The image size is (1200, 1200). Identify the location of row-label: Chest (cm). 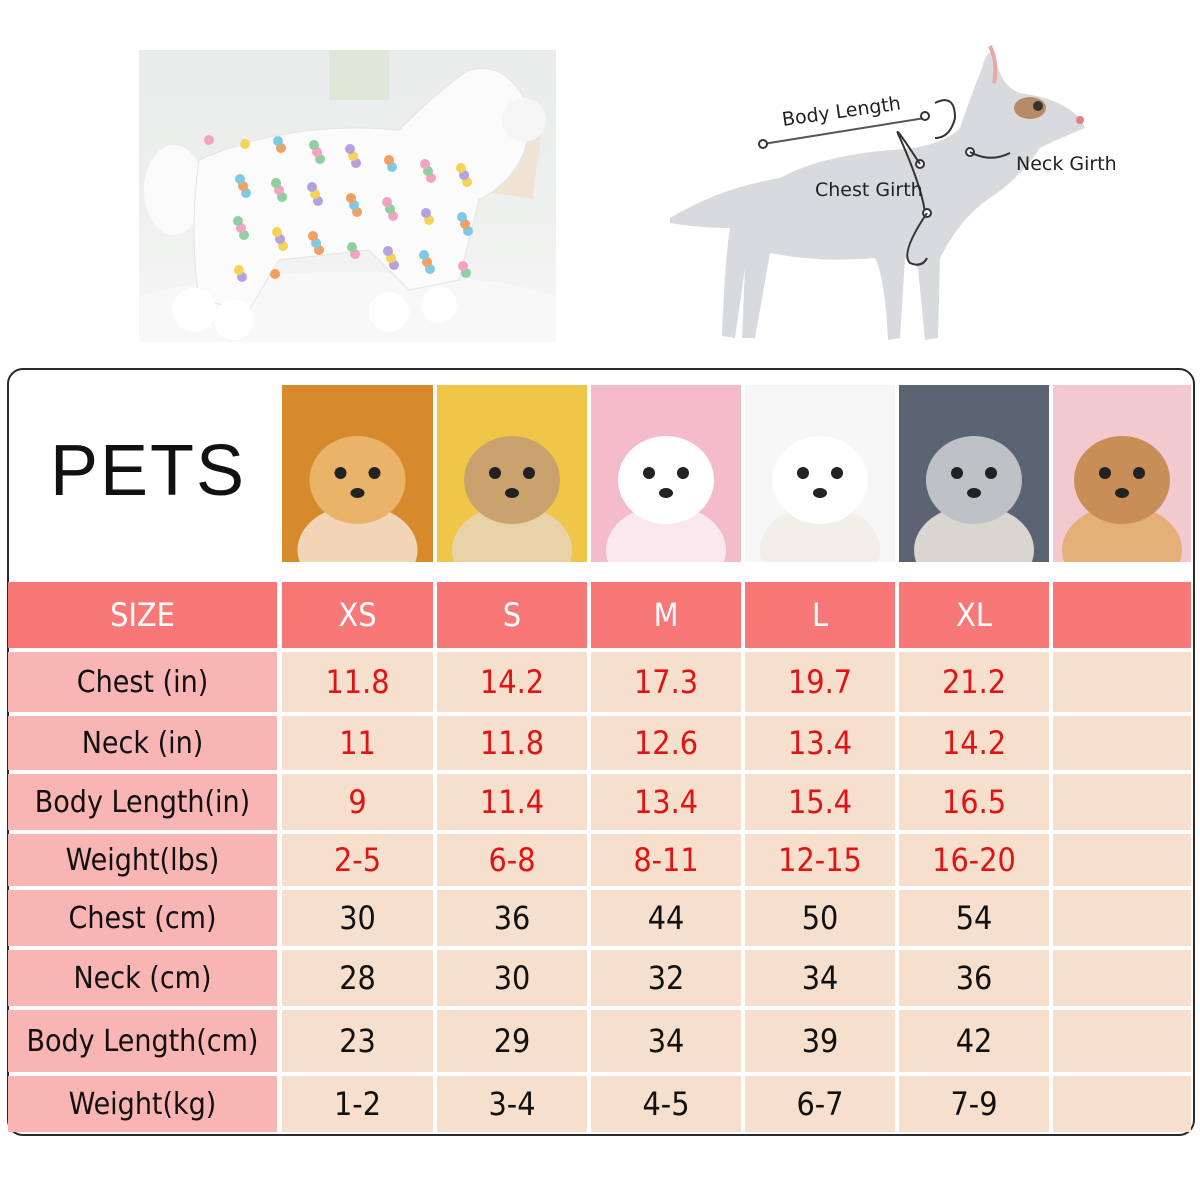
(142, 918).